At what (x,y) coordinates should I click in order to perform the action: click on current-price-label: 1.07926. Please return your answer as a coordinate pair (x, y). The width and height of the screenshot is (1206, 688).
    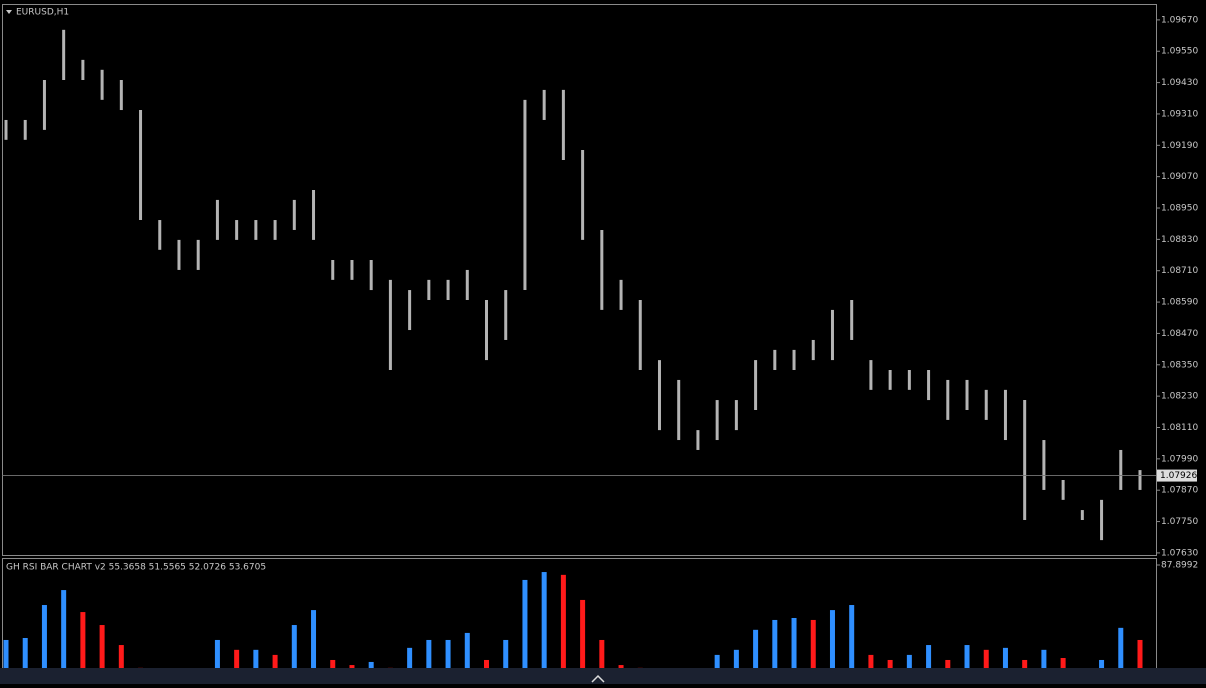
    Looking at the image, I should click on (1178, 476).